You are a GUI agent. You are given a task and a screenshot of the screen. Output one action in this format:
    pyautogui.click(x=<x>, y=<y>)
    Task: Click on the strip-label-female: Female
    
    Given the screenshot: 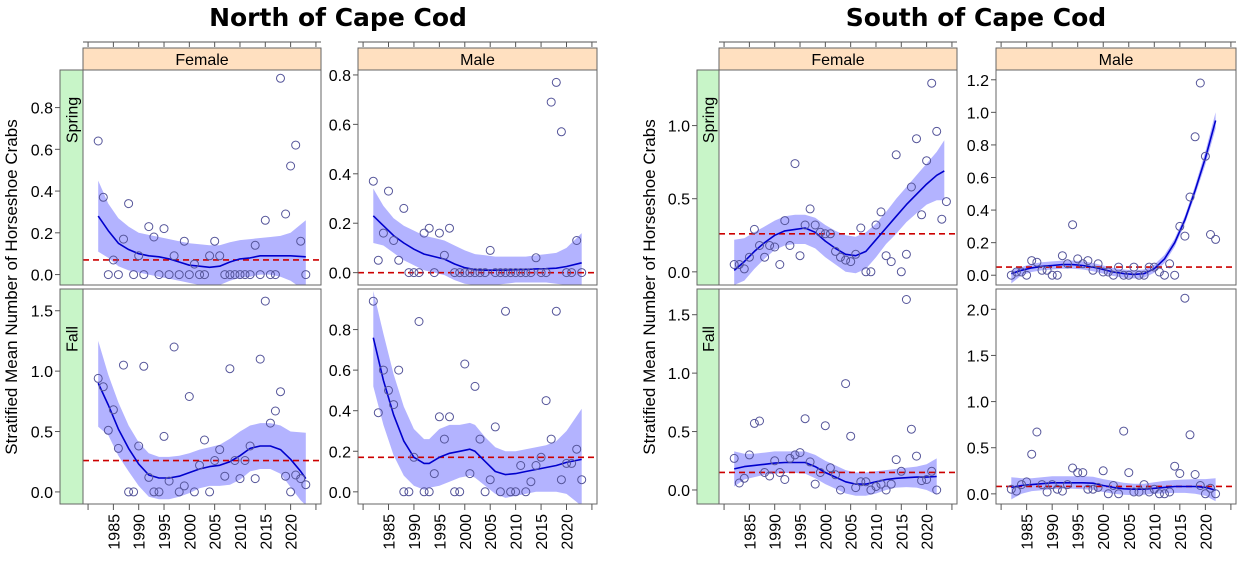 What is the action you would take?
    pyautogui.click(x=201, y=60)
    